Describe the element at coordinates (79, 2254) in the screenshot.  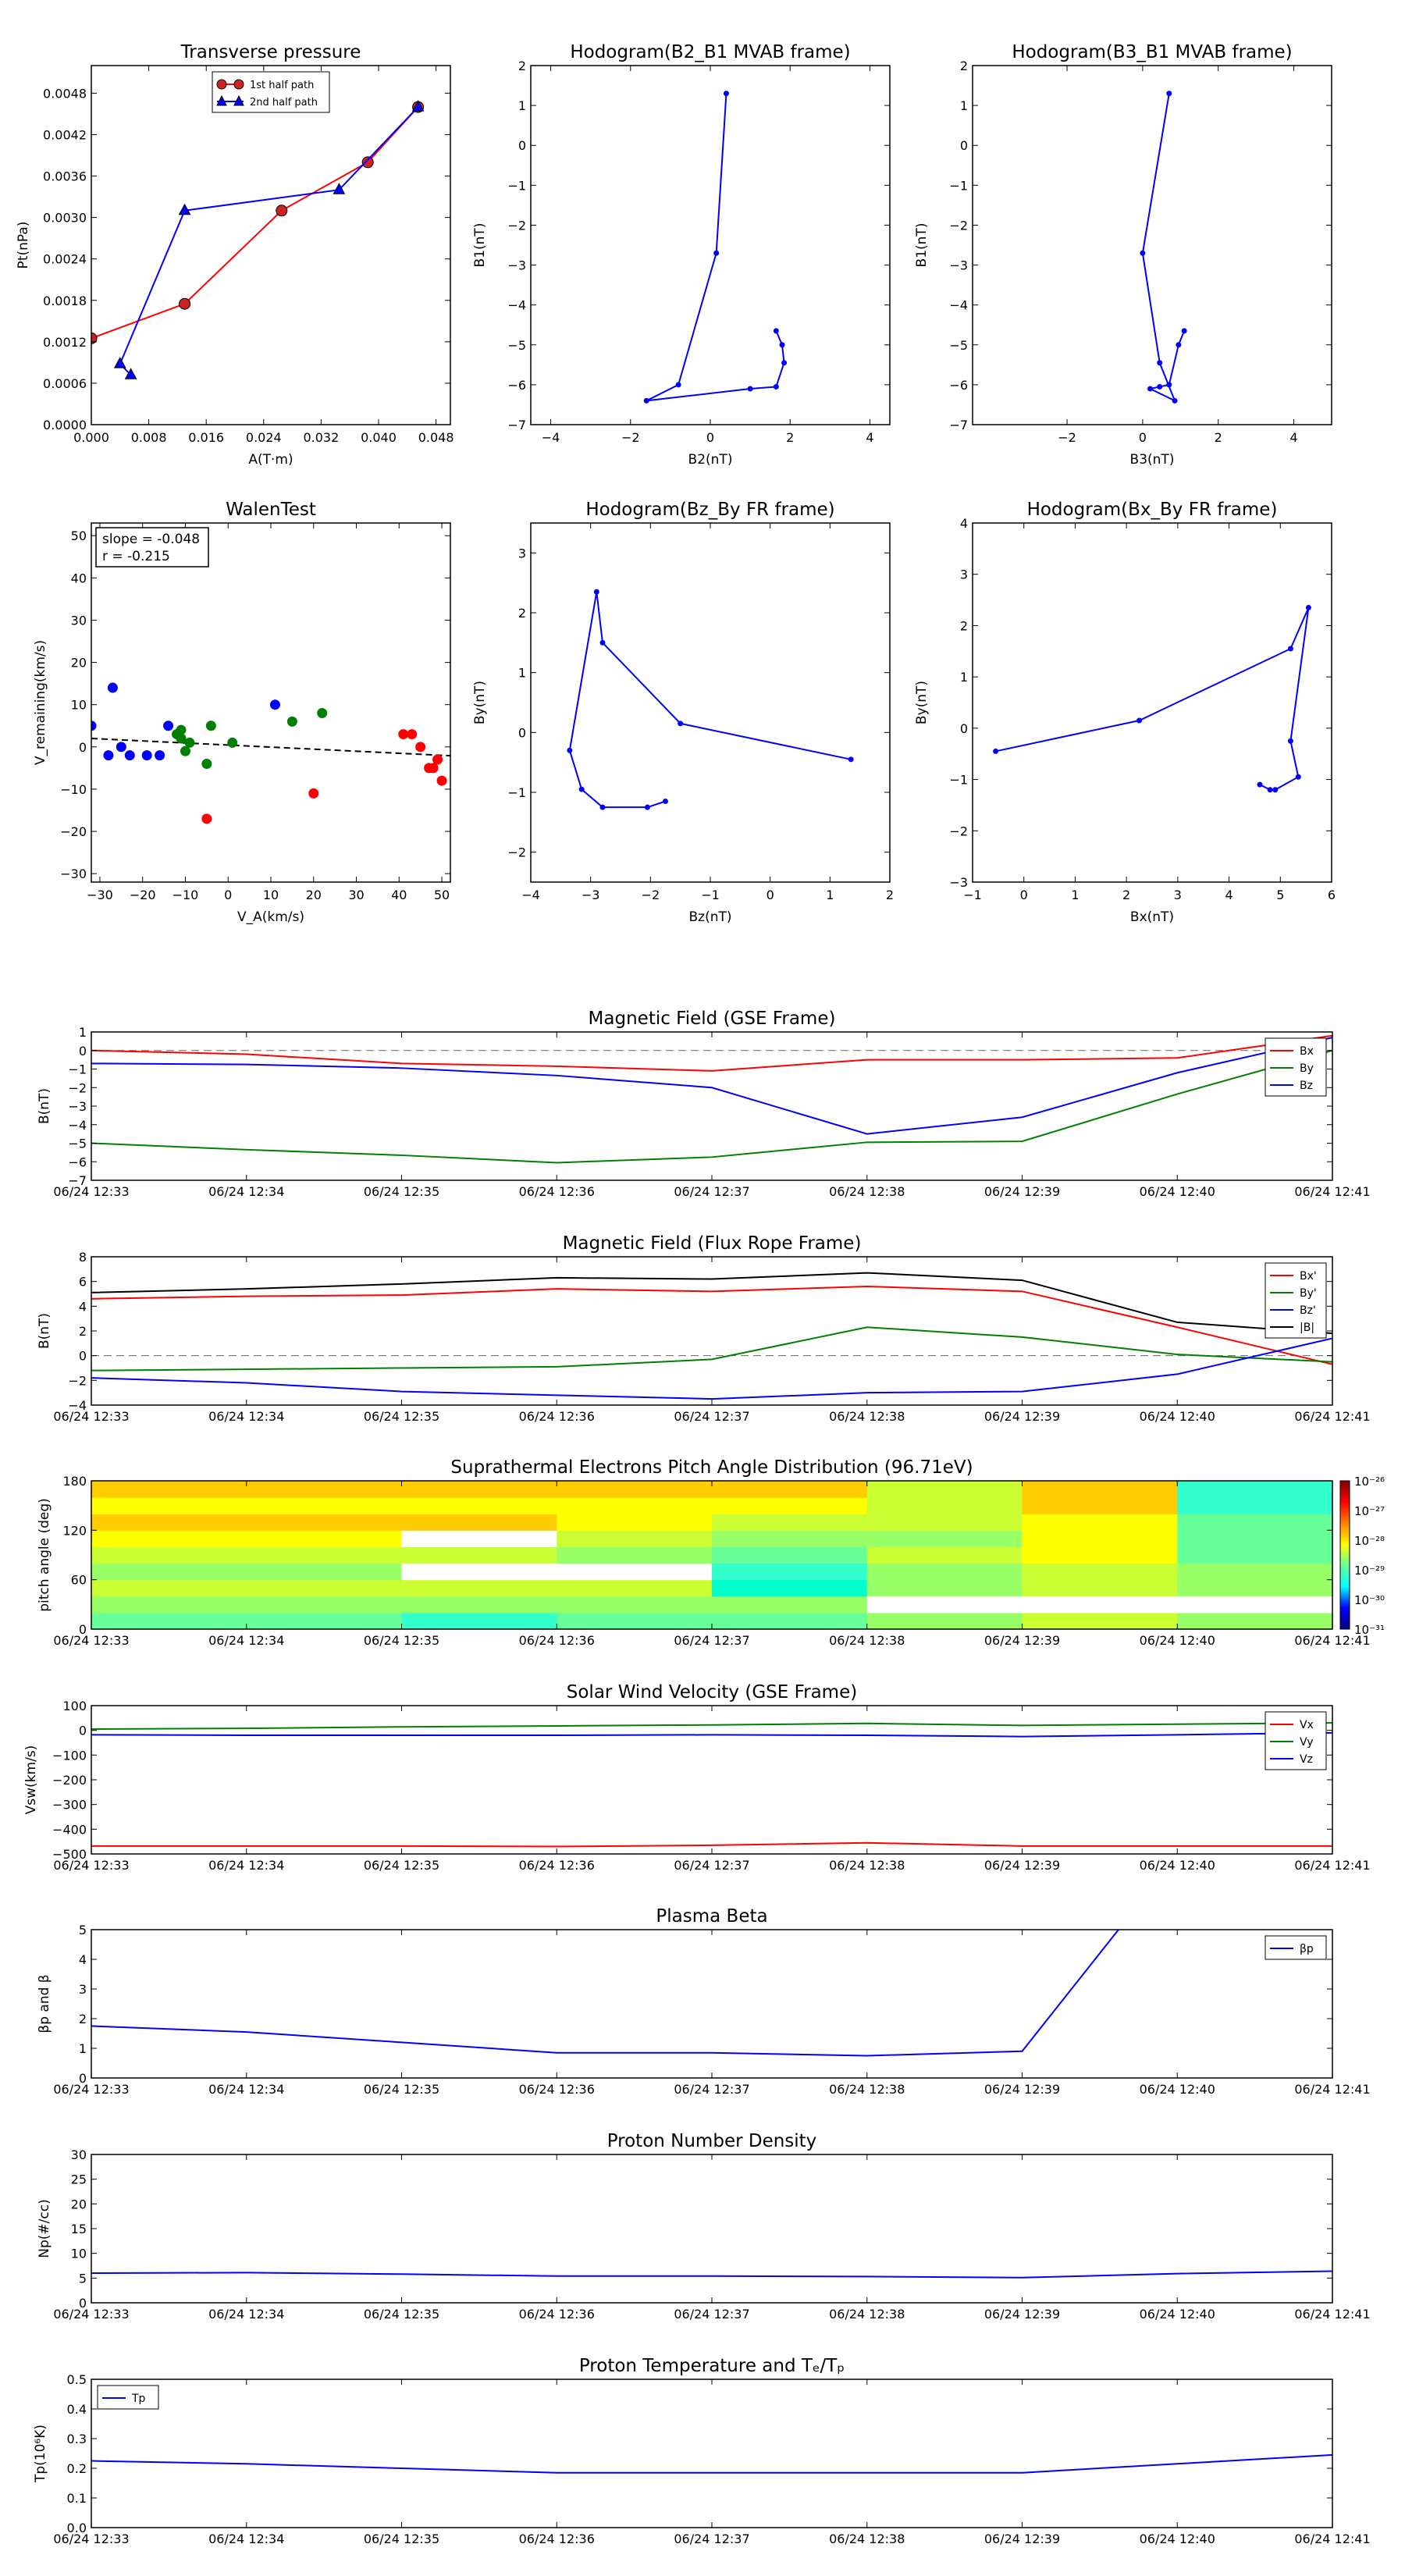
I see `y-tick-label: 10` at that location.